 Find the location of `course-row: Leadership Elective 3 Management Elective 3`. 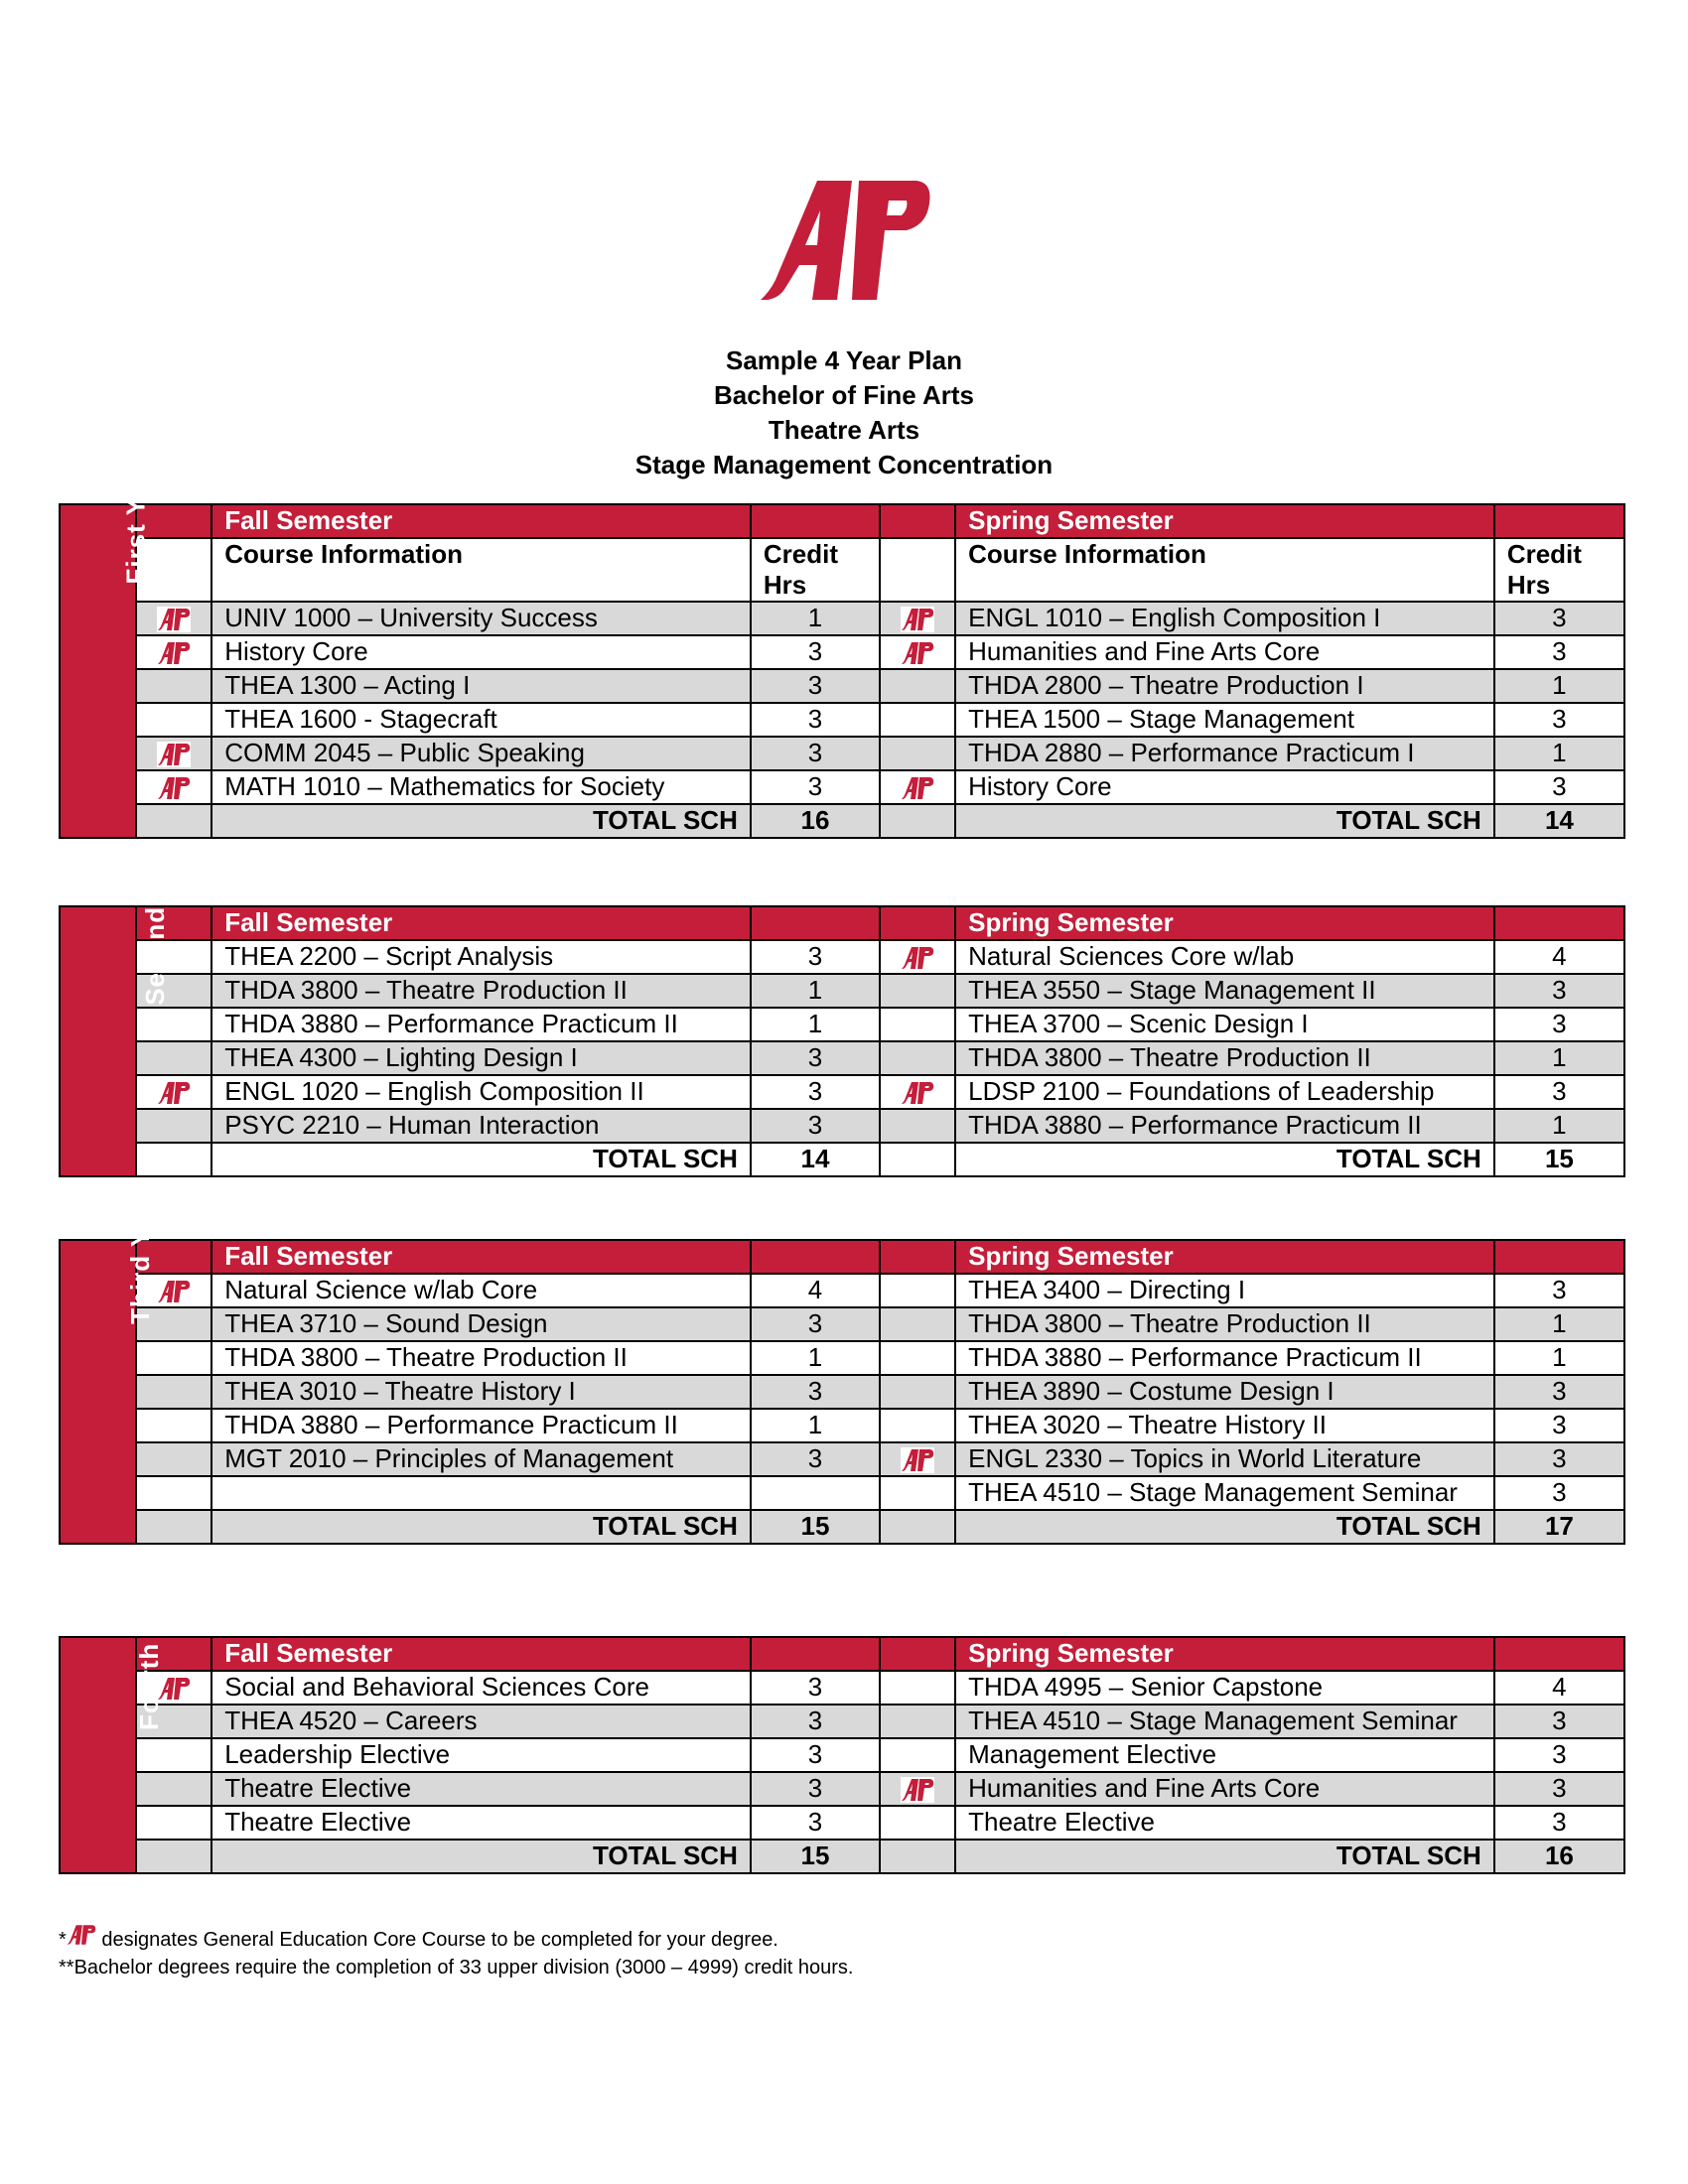

course-row: Leadership Elective 3 Management Elective 3 is located at coordinates (843, 1755).